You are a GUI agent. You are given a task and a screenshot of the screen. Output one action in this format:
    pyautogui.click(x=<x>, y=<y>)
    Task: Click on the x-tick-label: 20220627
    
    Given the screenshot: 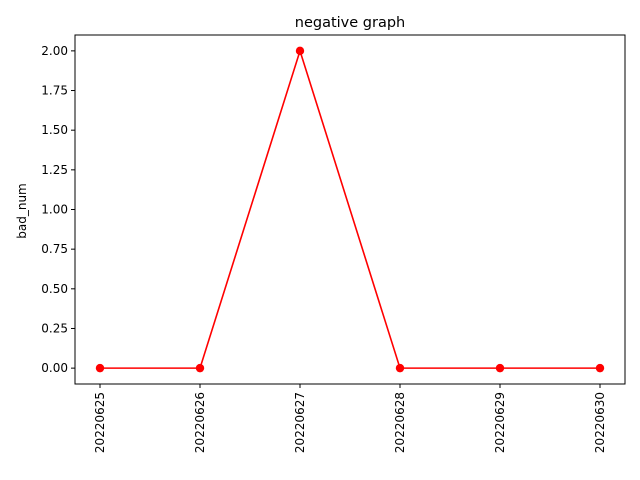 What is the action you would take?
    pyautogui.click(x=300, y=422)
    